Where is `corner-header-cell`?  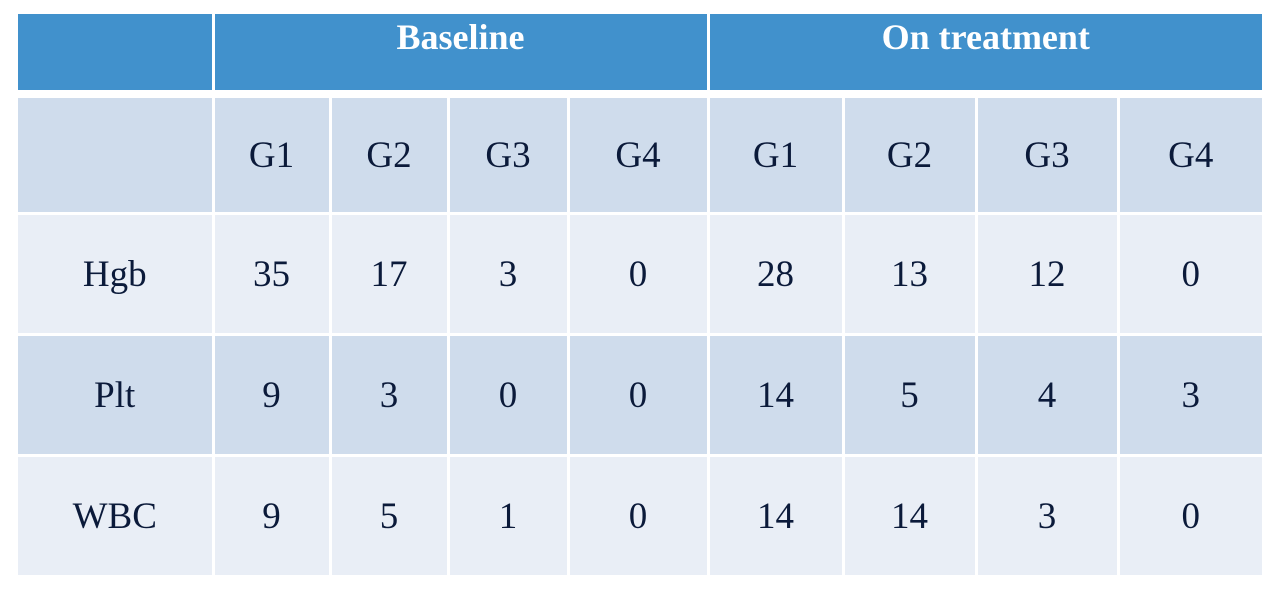
corner-header-cell is located at coordinates (116, 56).